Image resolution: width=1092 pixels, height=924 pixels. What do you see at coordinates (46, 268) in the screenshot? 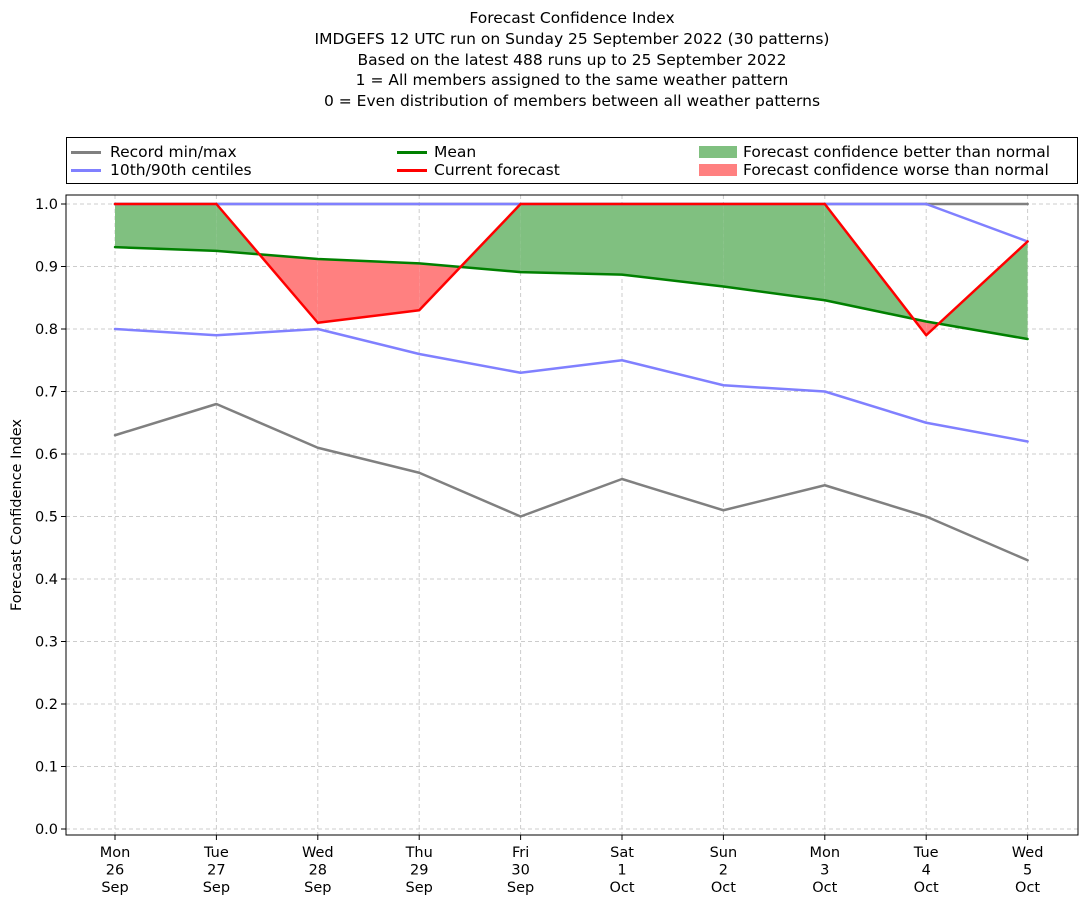
I see `y-tick-label: 0.9` at bounding box center [46, 268].